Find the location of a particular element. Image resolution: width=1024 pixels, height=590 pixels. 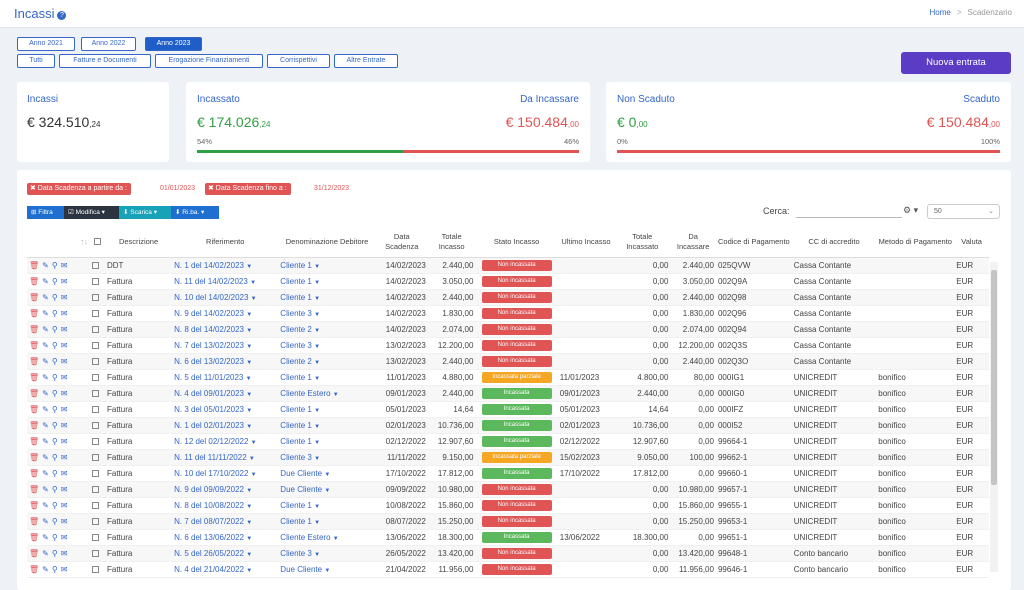

col-header: Codice di Pagamento is located at coordinates (753, 243).